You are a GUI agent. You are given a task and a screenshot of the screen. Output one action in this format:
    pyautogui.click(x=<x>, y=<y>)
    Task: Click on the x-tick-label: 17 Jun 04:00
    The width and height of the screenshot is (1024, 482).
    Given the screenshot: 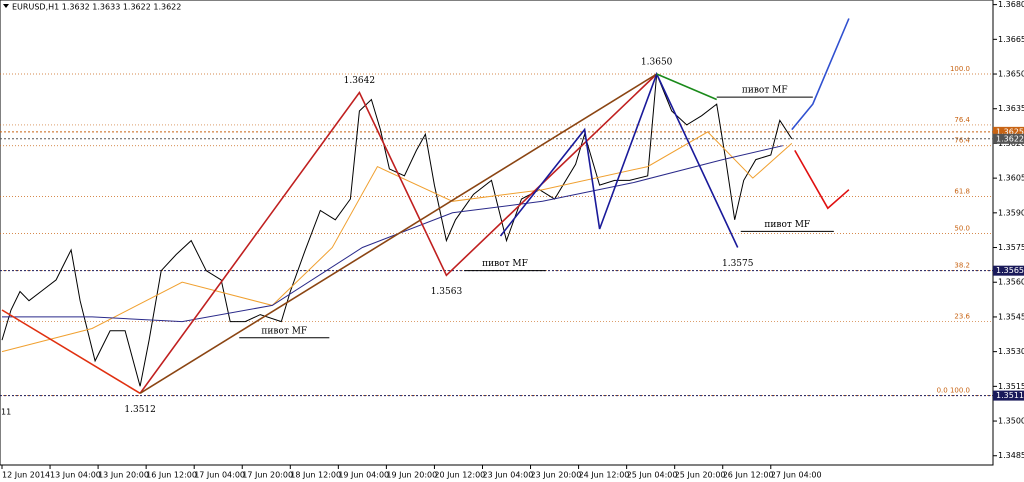 What is the action you would take?
    pyautogui.click(x=219, y=475)
    